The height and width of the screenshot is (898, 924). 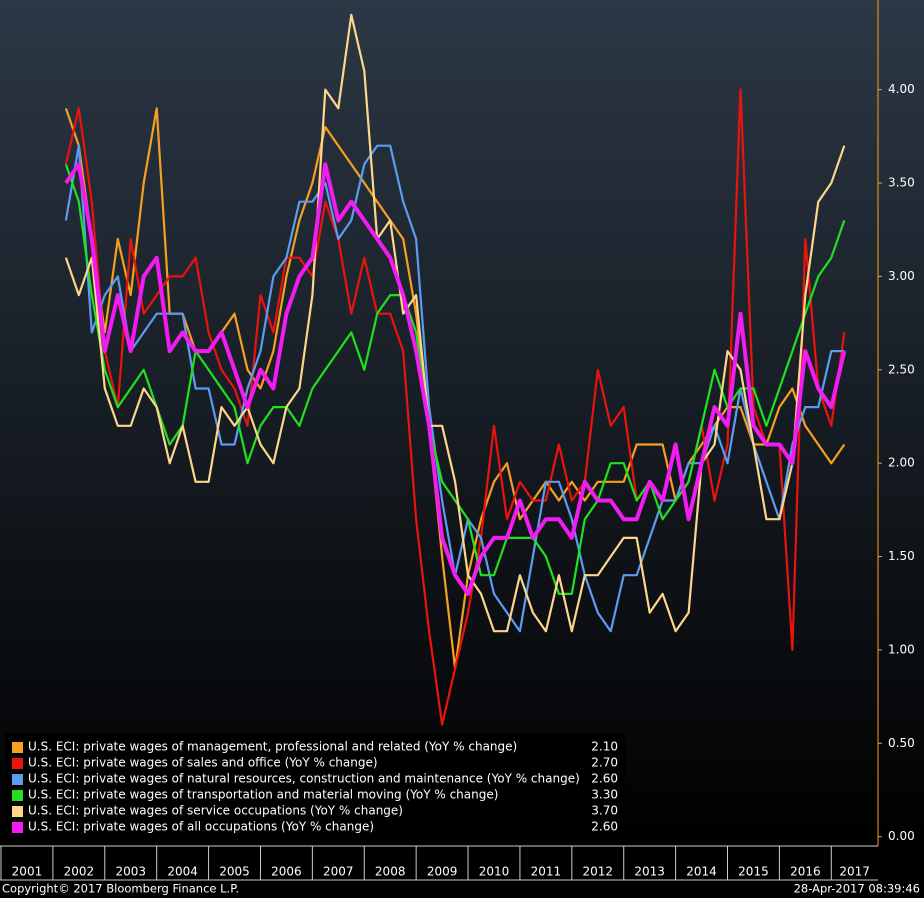 I want to click on x-tick-label: 2012, so click(x=598, y=872).